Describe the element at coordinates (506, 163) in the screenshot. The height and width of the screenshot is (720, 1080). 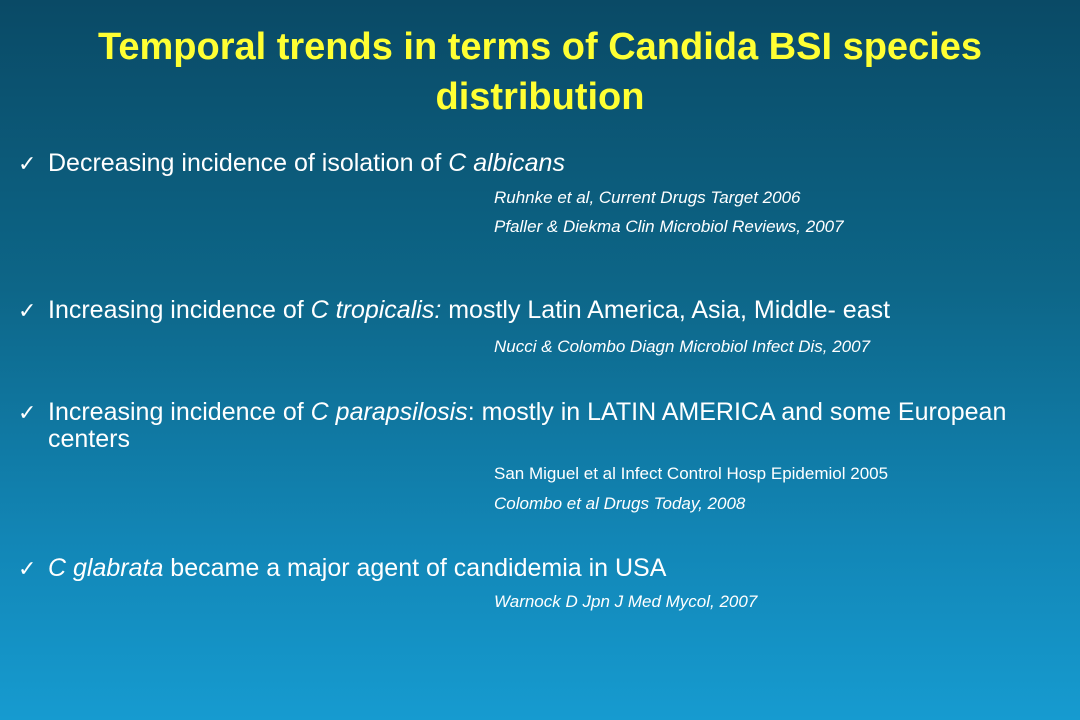
I see `species-name: C albicans` at that location.